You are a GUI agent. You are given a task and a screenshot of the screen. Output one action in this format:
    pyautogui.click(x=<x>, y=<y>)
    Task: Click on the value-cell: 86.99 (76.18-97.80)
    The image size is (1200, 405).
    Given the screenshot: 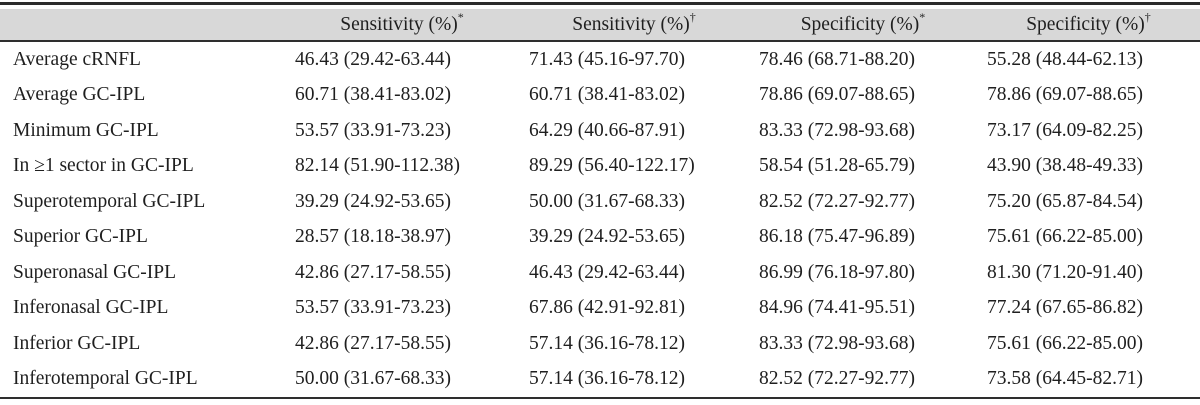 What is the action you would take?
    pyautogui.click(x=837, y=272)
    